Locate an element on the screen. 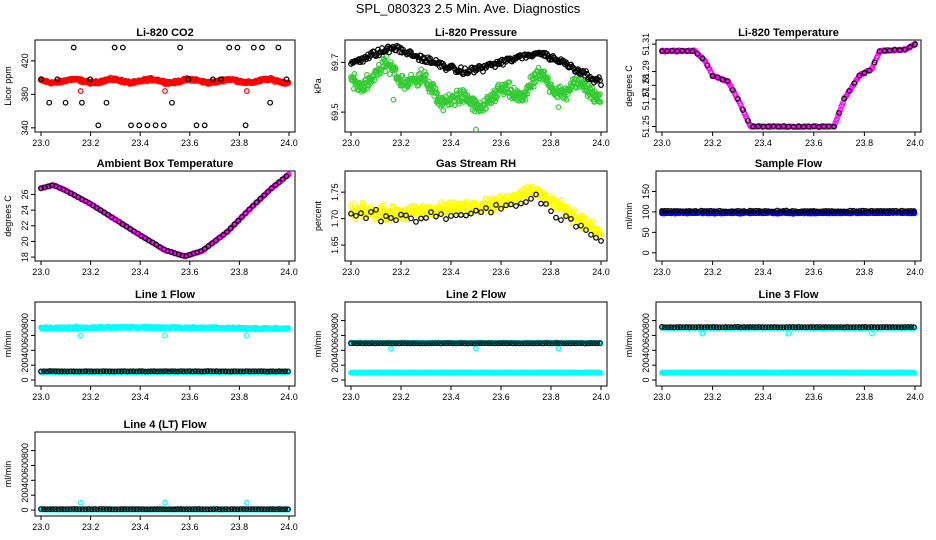 Image resolution: width=936 pixels, height=540 pixels. y-tick-label: 1.65 is located at coordinates (335, 245).